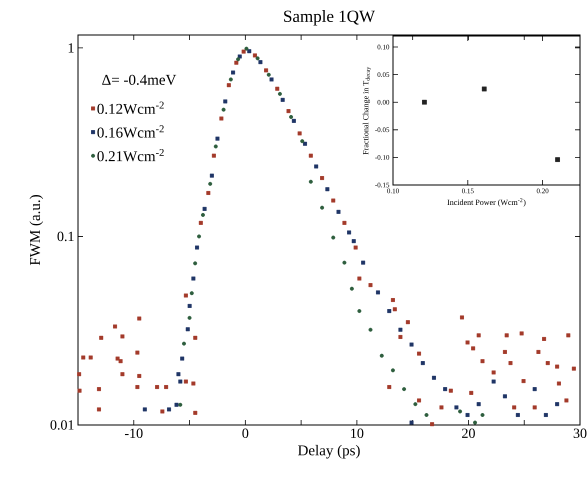 This screenshot has height=491, width=588. What do you see at coordinates (468, 433) in the screenshot?
I see `x-tick-label: 20` at bounding box center [468, 433].